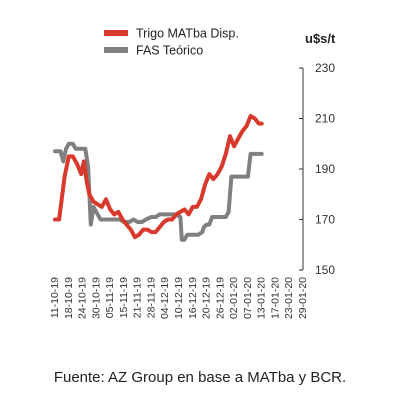  Describe the element at coordinates (325, 119) in the screenshot. I see `y-tick-label: 210` at that location.